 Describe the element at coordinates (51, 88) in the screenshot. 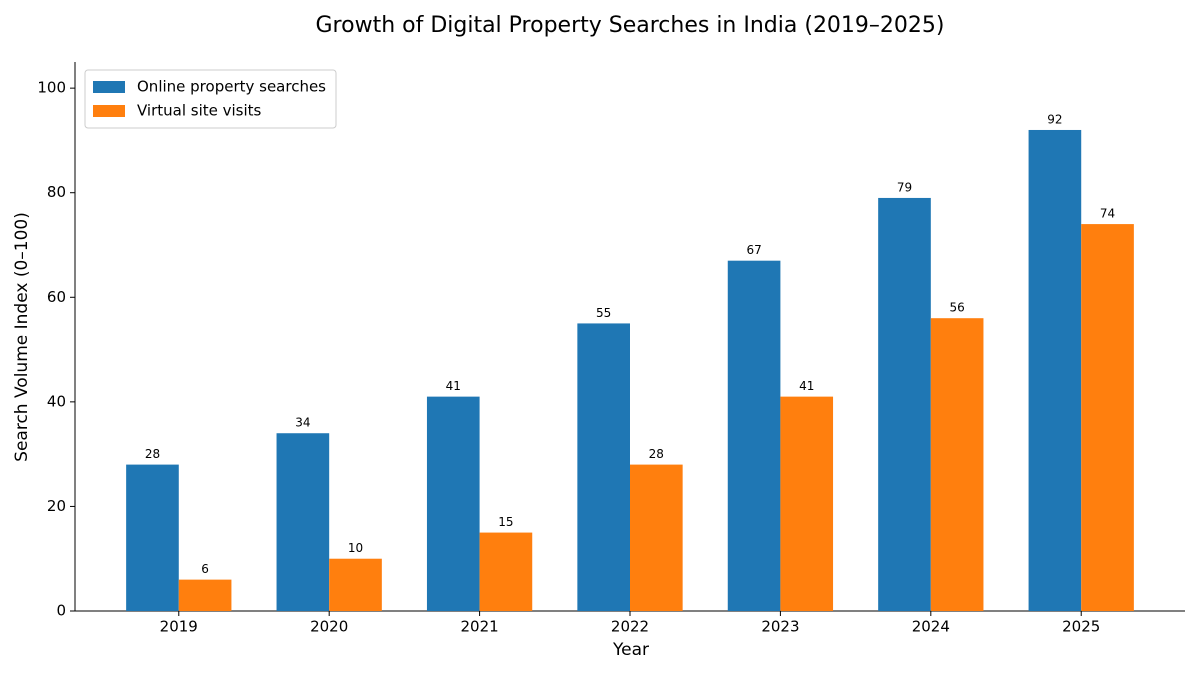

I see `y-tick-label: 100` at that location.